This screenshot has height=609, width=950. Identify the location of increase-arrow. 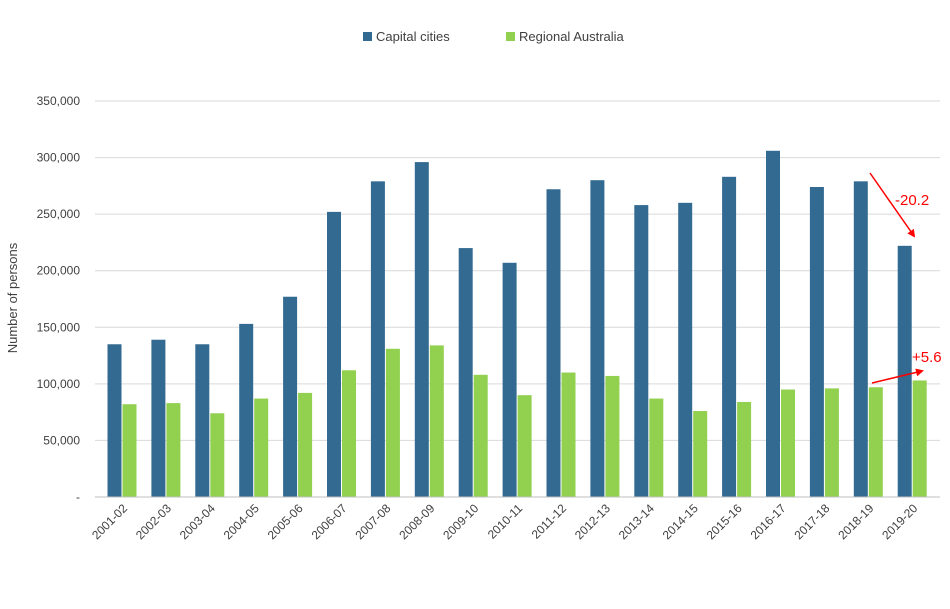
(897, 376).